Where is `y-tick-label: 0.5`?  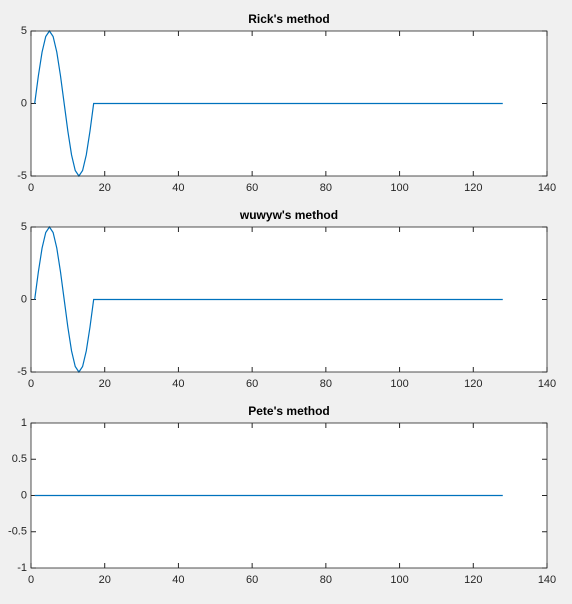
y-tick-label: 0.5 is located at coordinates (19, 459).